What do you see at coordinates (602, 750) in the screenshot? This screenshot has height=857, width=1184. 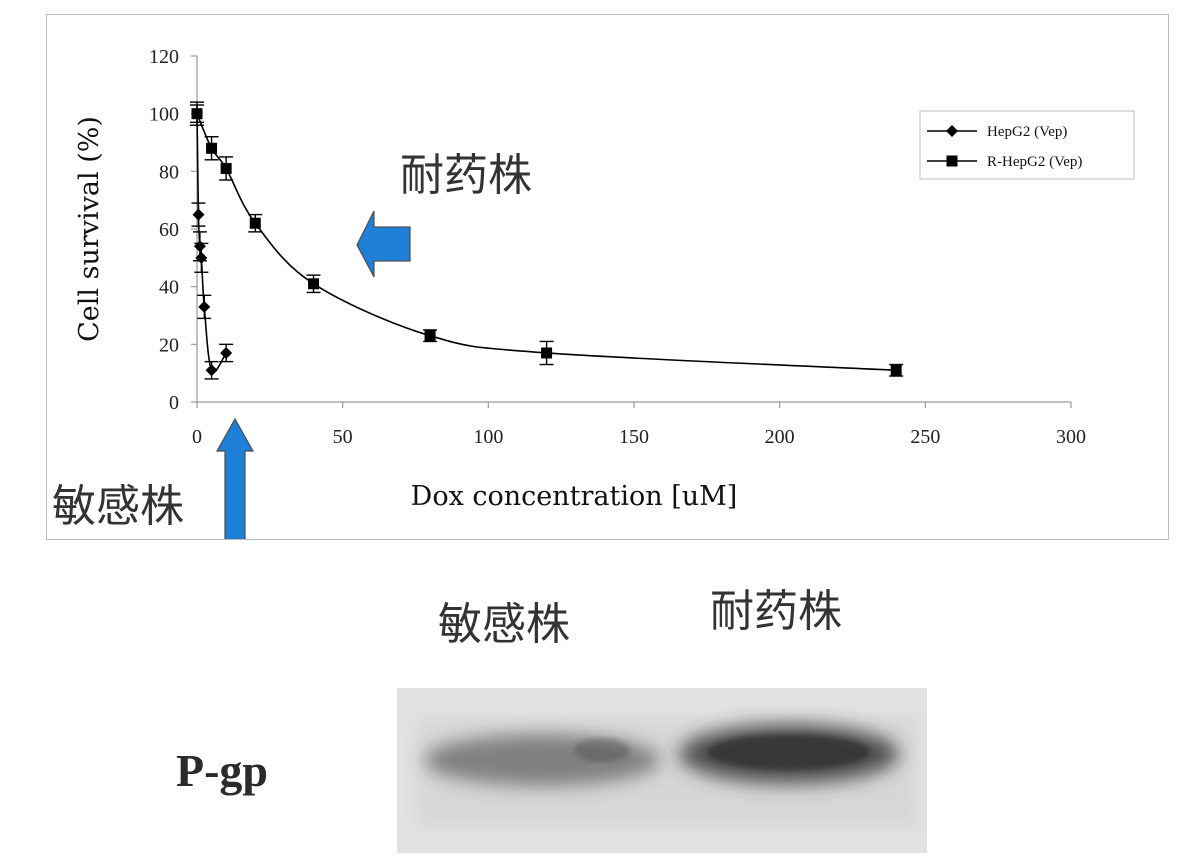 I see `blot-band-sensitive-core` at bounding box center [602, 750].